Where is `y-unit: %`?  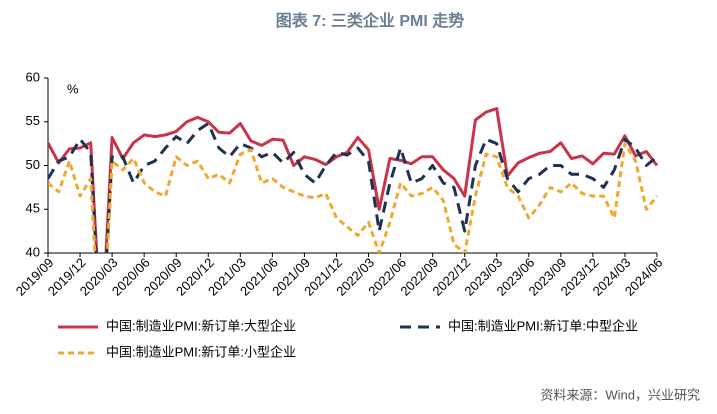
y-unit: % is located at coordinates (73, 88).